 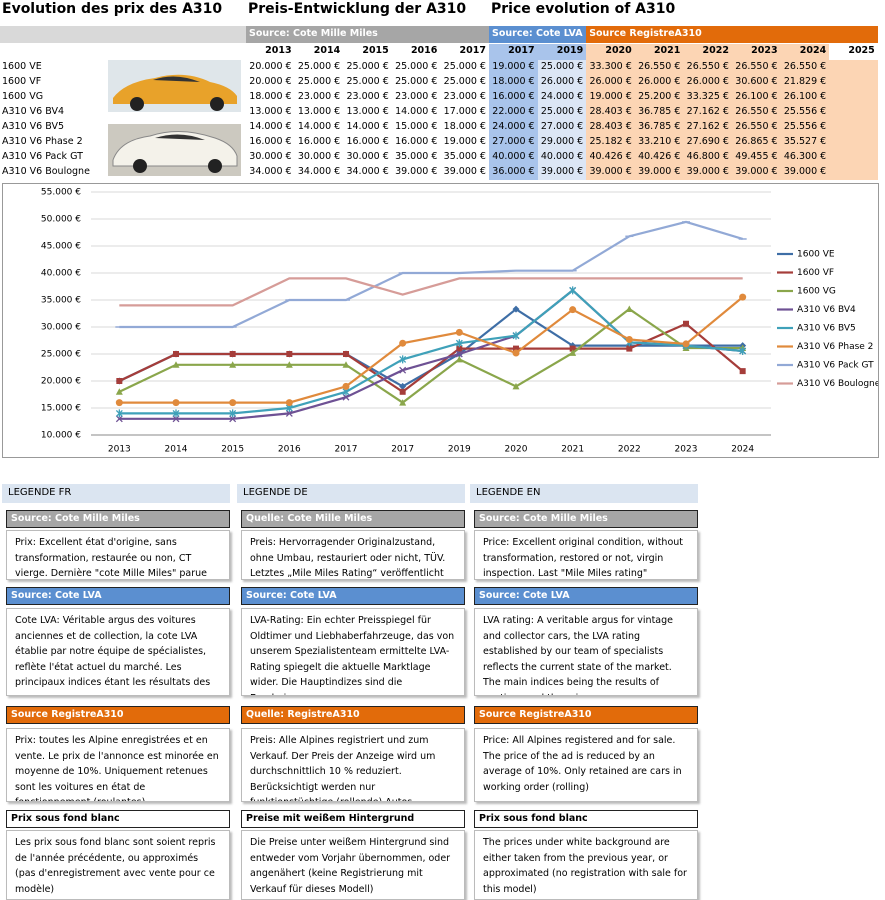 What do you see at coordinates (289, 450) in the screenshot?
I see `x-tick-label: 2016` at bounding box center [289, 450].